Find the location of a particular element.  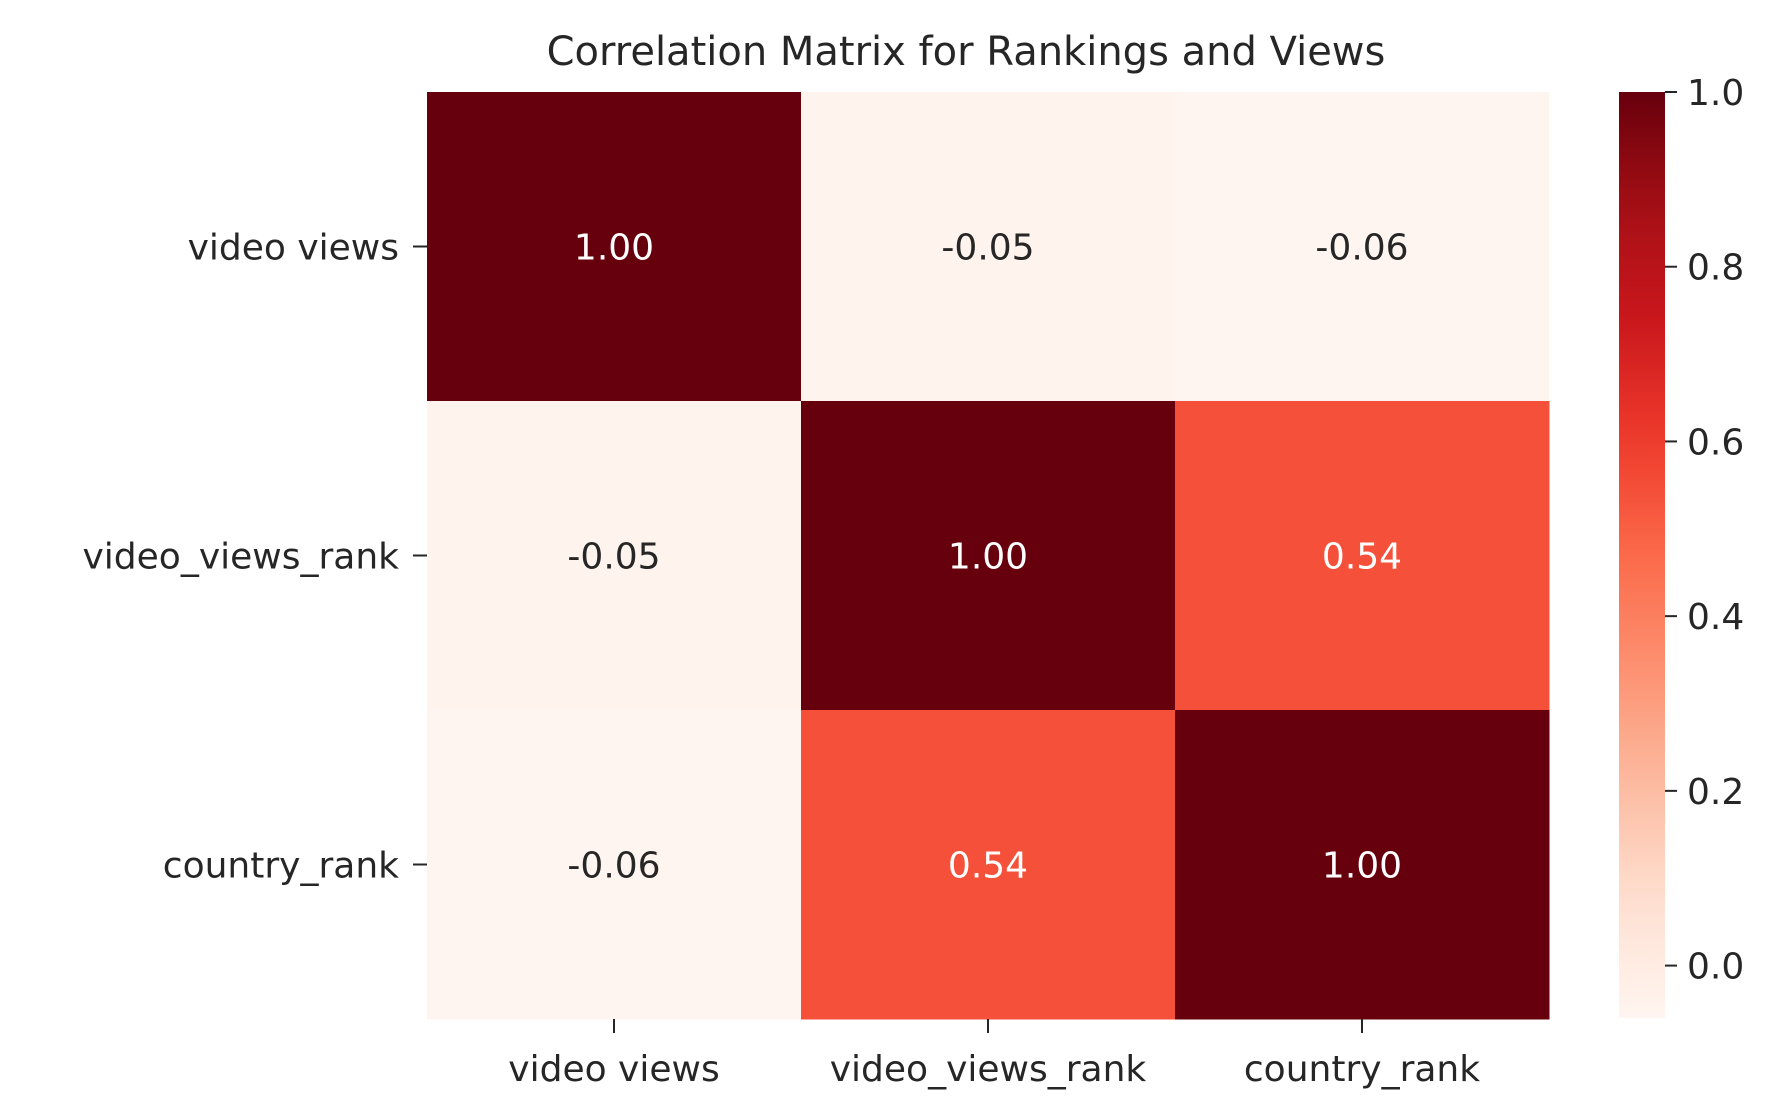

colorbar-tick-label: 0.8 is located at coordinates (1715, 268).